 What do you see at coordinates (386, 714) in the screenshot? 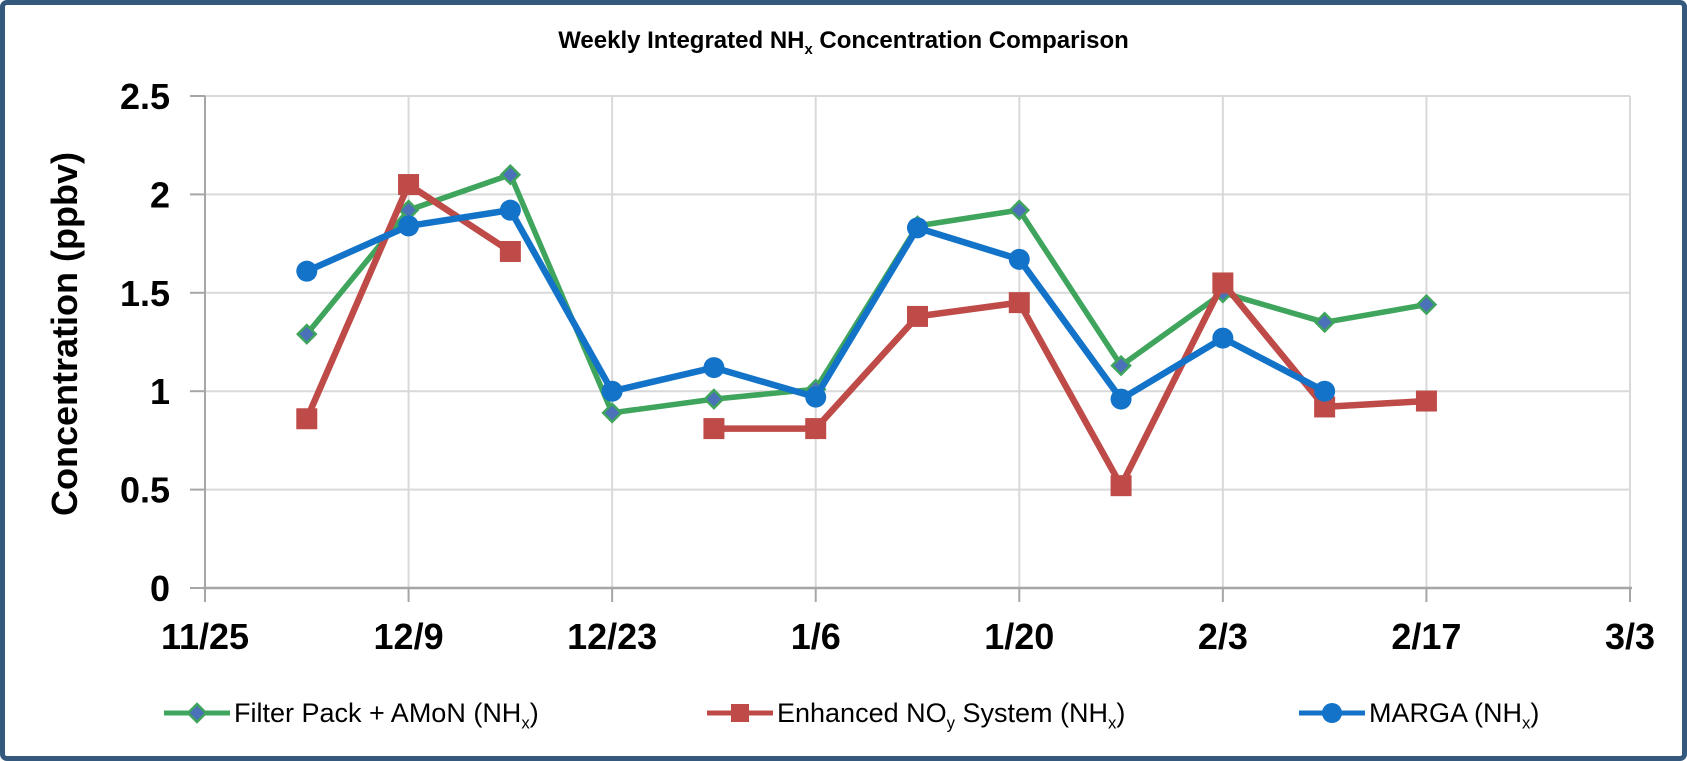
I see `legend-label-filter-pack: Filter Pack + AMoN (NHx)` at bounding box center [386, 714].